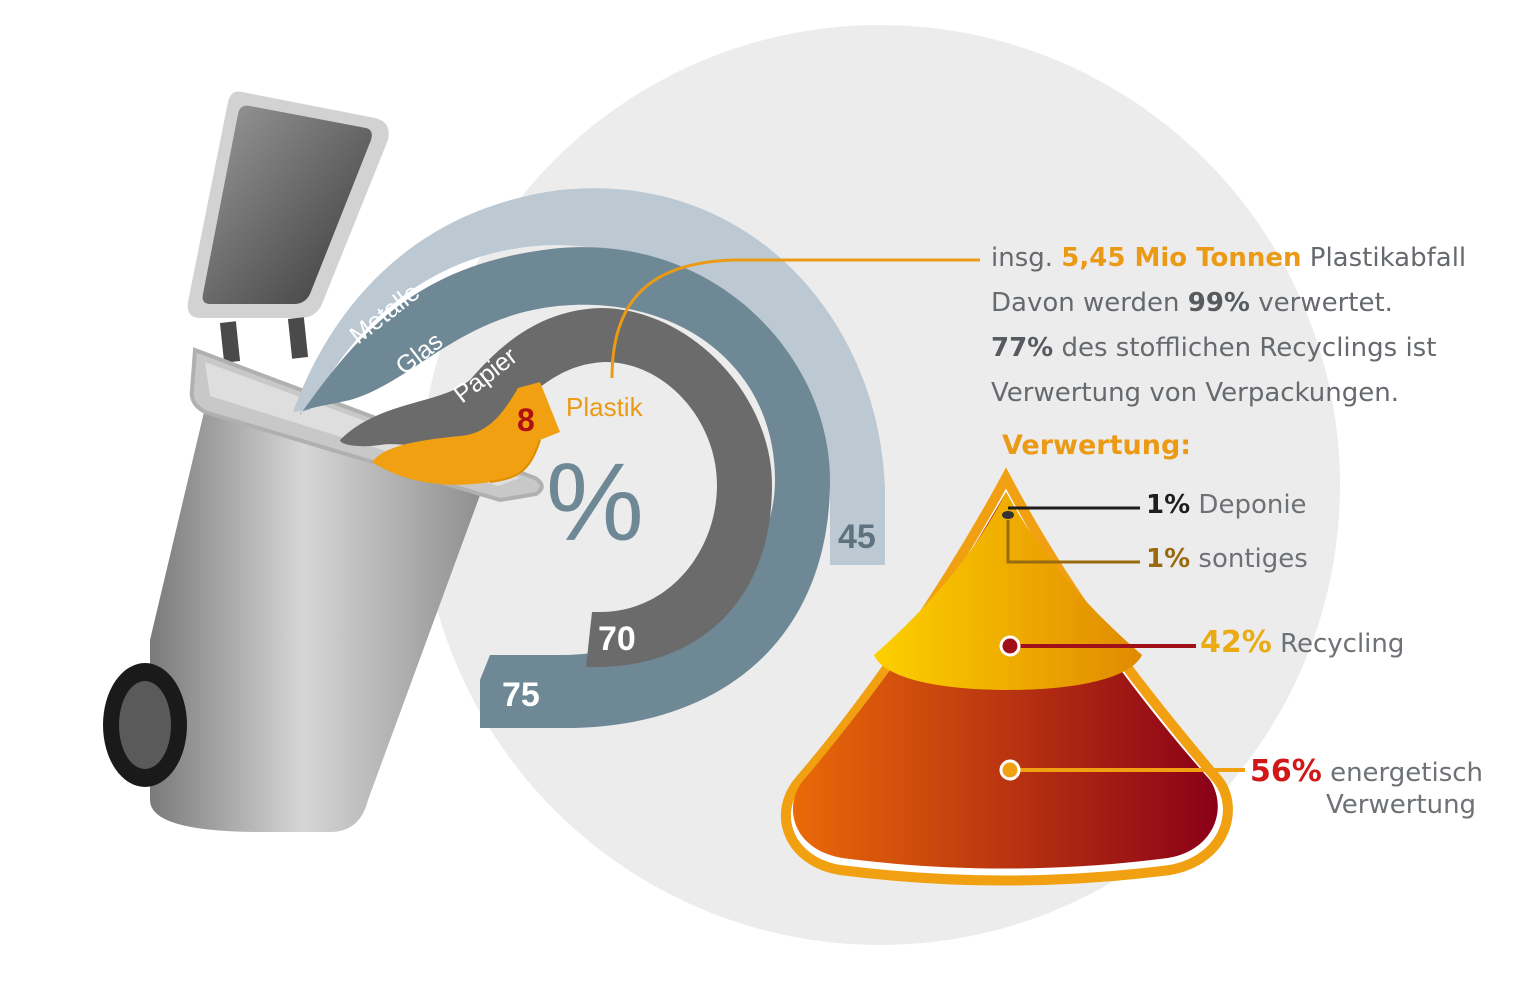 This screenshot has width=1535, height=989. I want to click on value-glas: 75, so click(521, 695).